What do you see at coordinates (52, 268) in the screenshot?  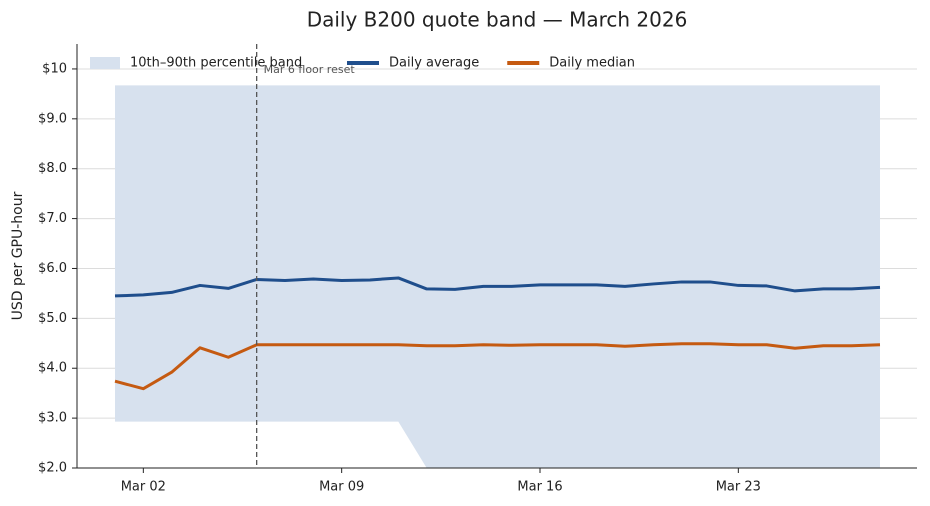 I see `y-tick-label: $6.0` at bounding box center [52, 268].